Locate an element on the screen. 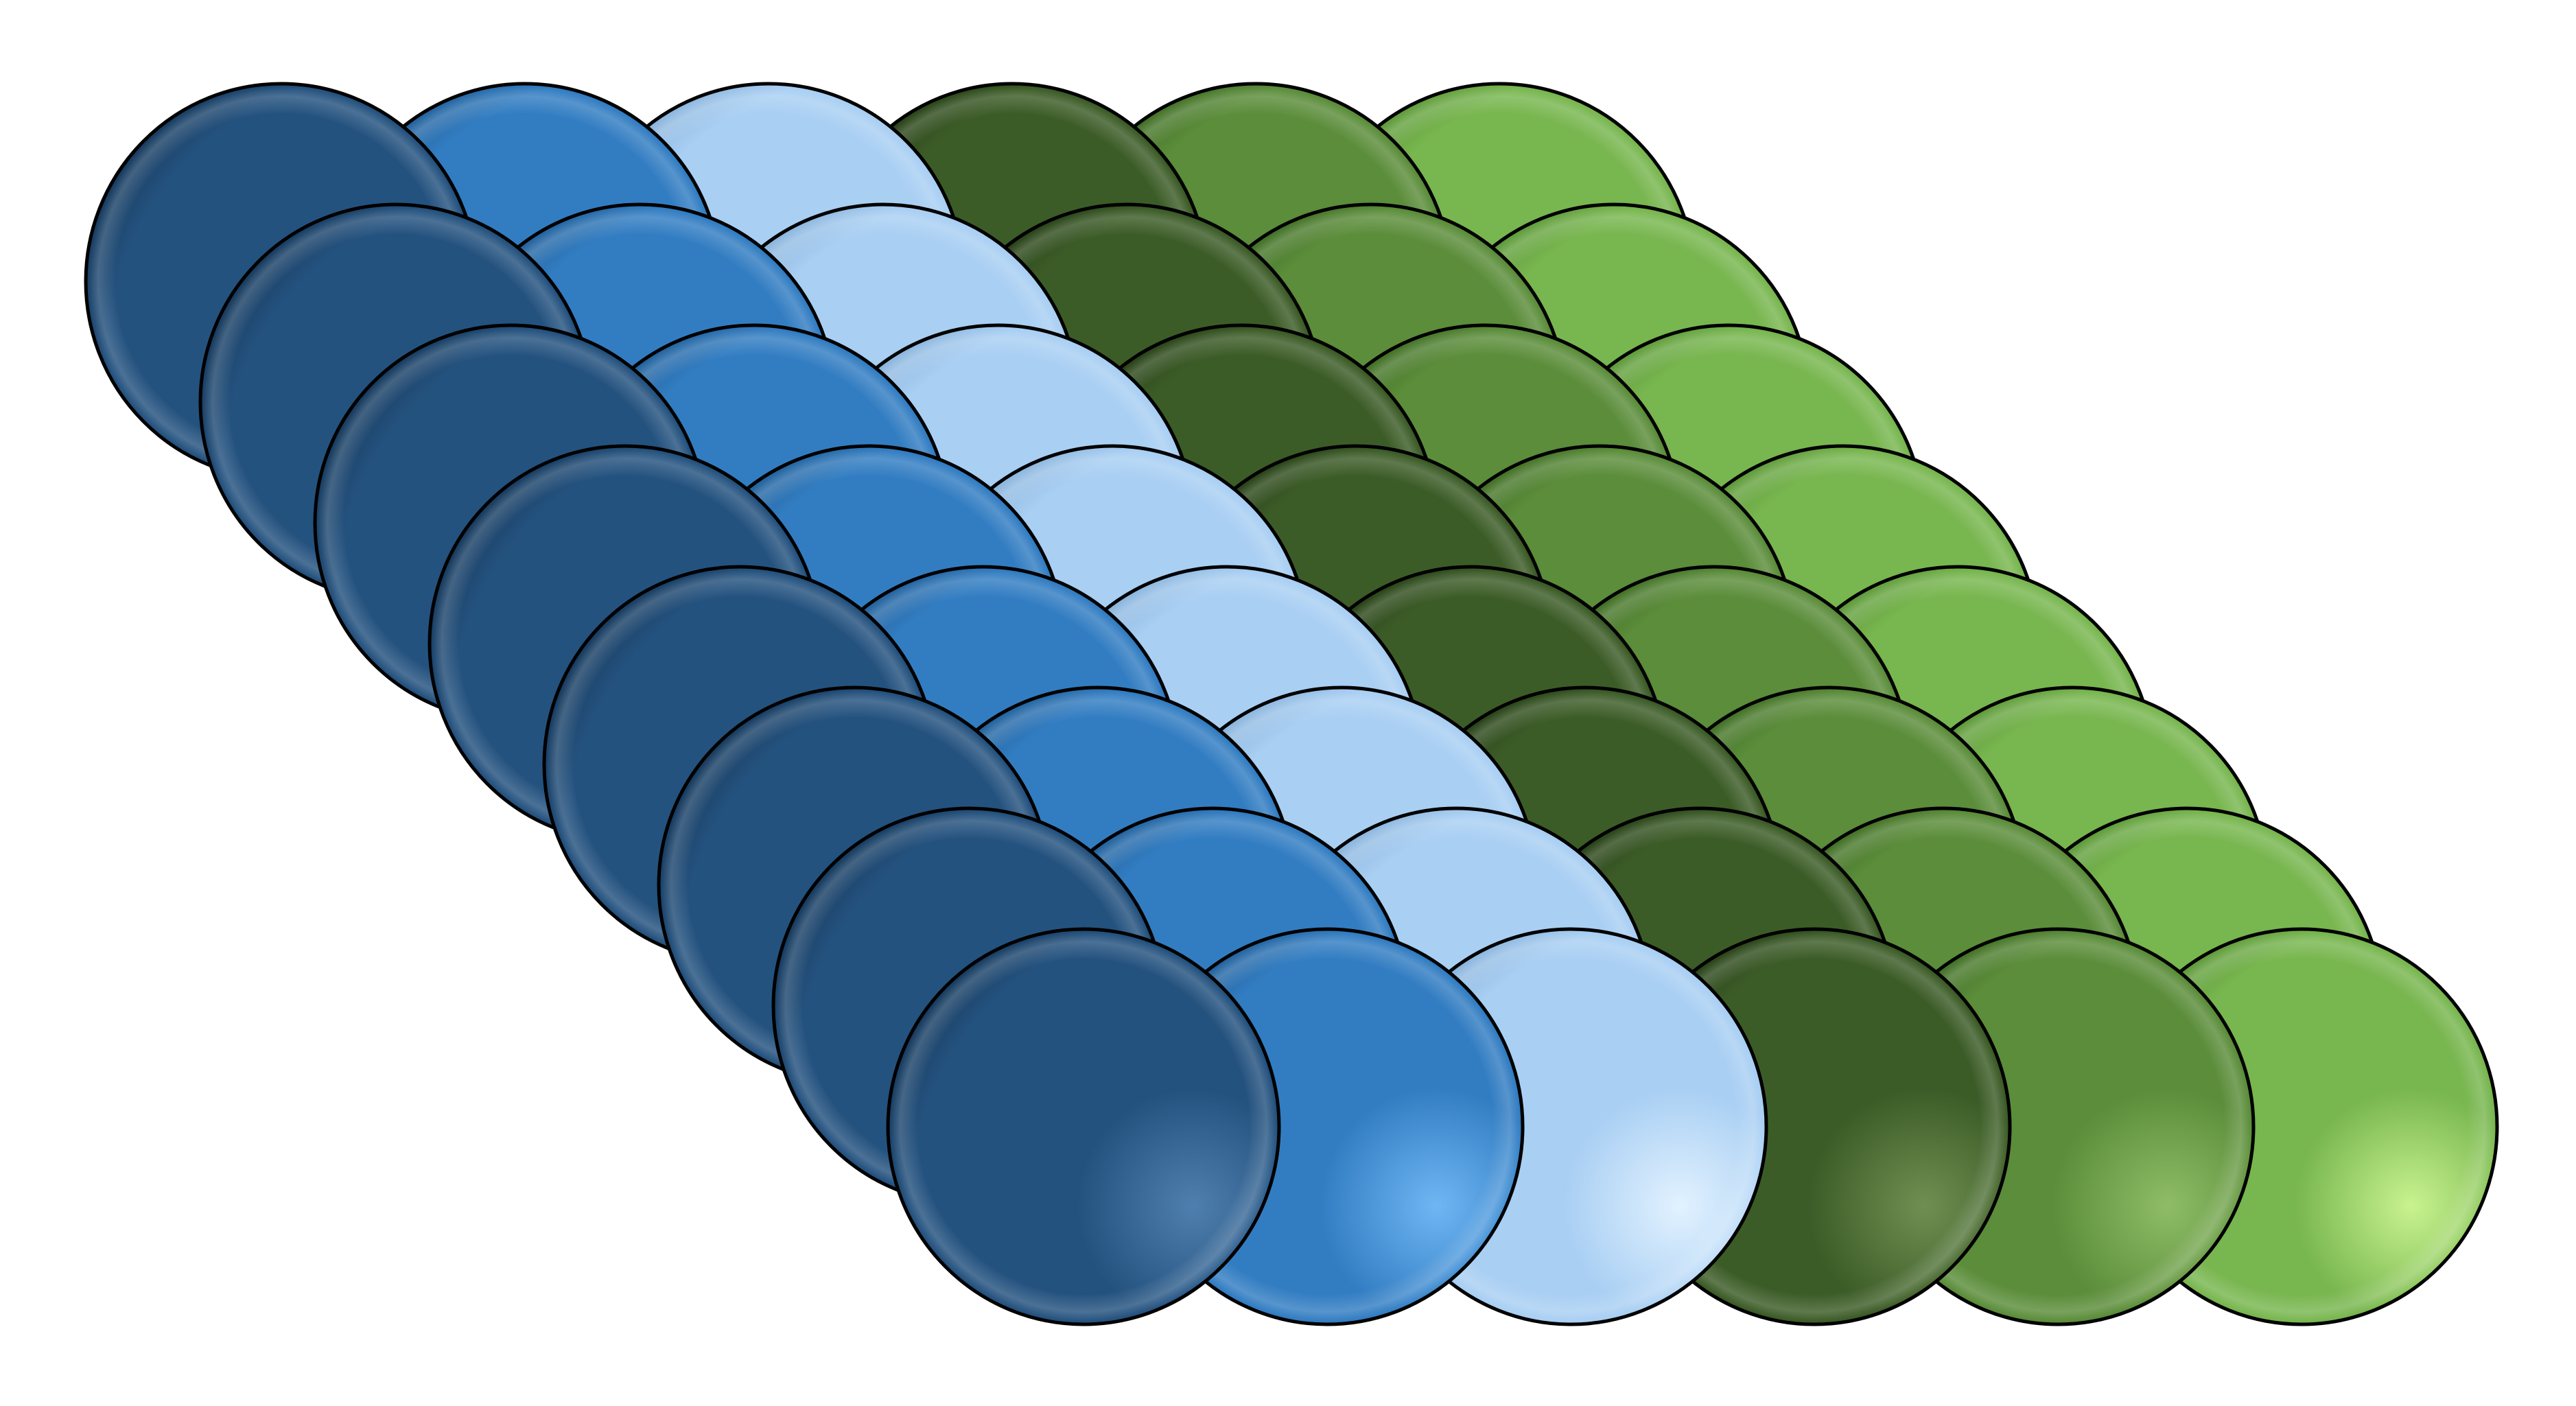 This screenshot has height=1406, width=2576. disc-sheen is located at coordinates (1083, 1127).